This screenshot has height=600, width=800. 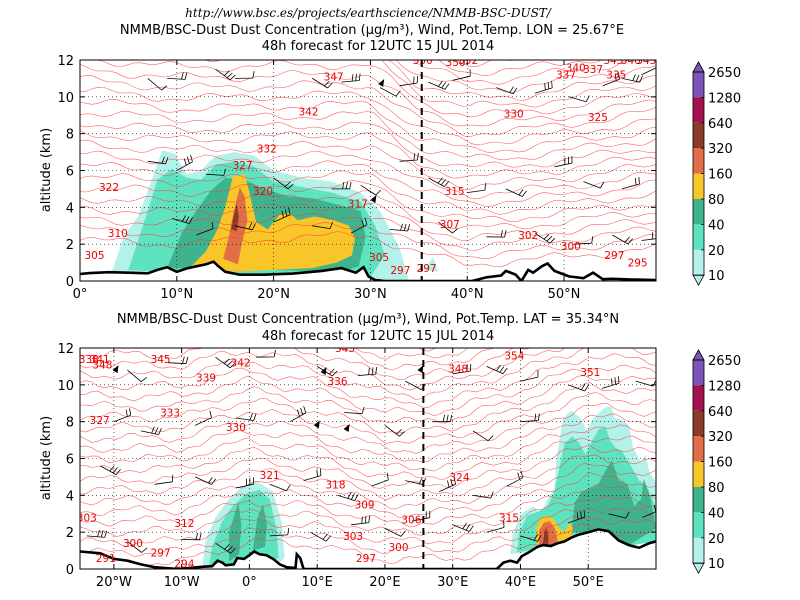 I want to click on lower-contour-label-0: 338, so click(x=89, y=360).